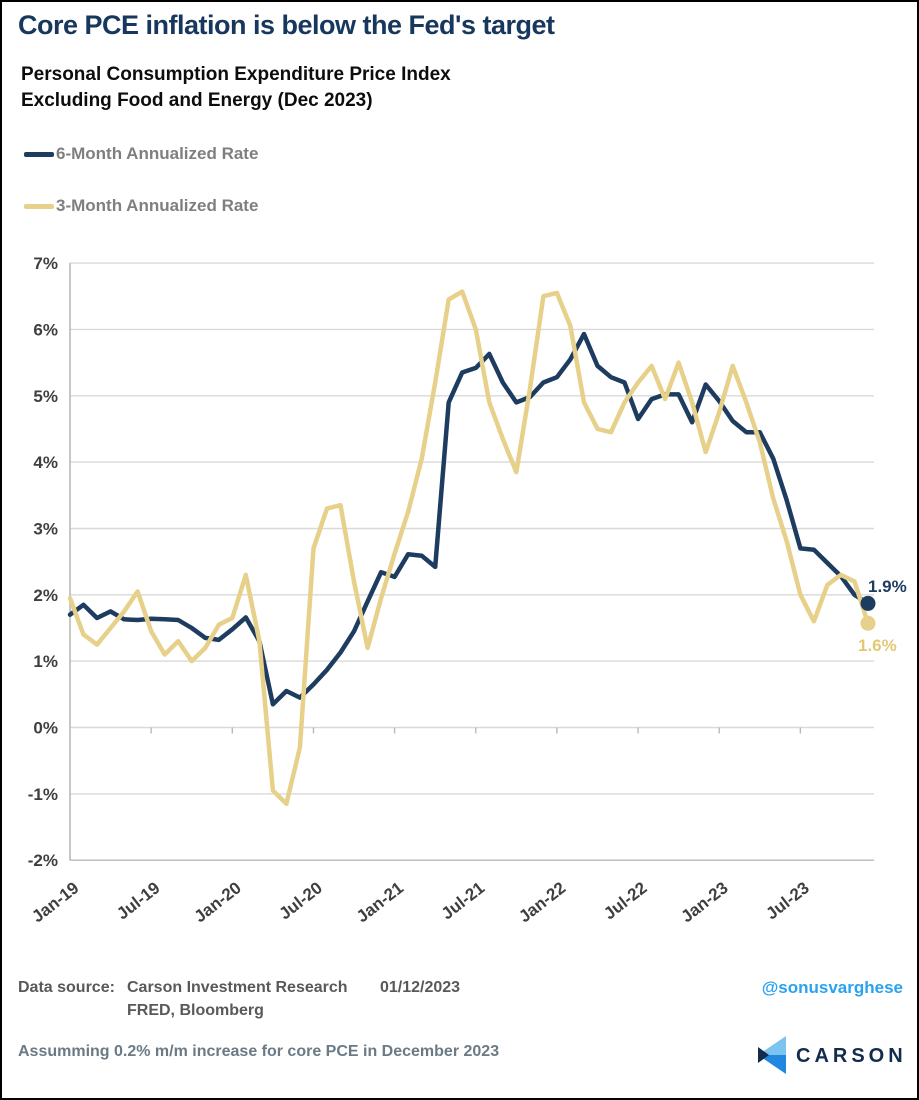  I want to click on svg-text: Jan-21, so click(380, 902).